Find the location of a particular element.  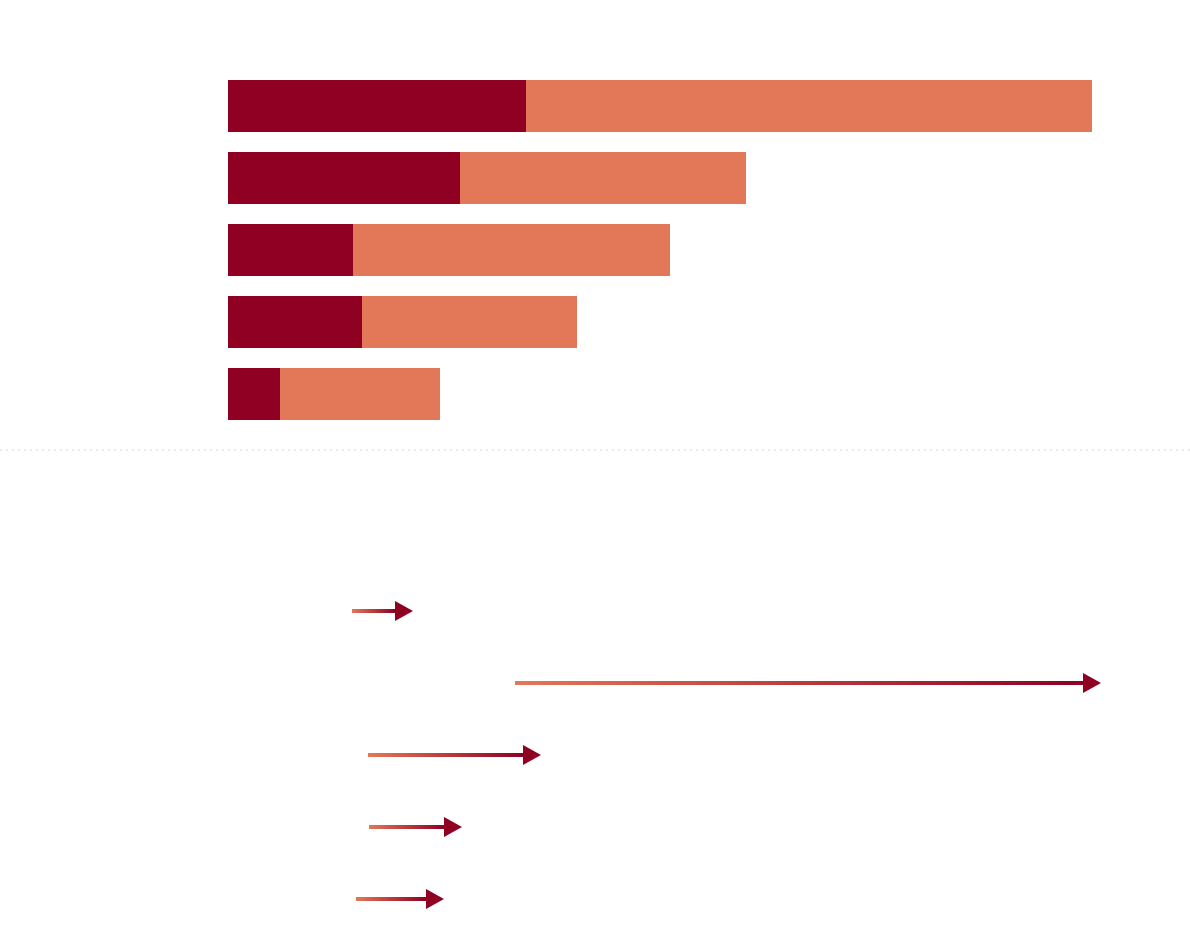

arrow-4-head is located at coordinates (453, 827).